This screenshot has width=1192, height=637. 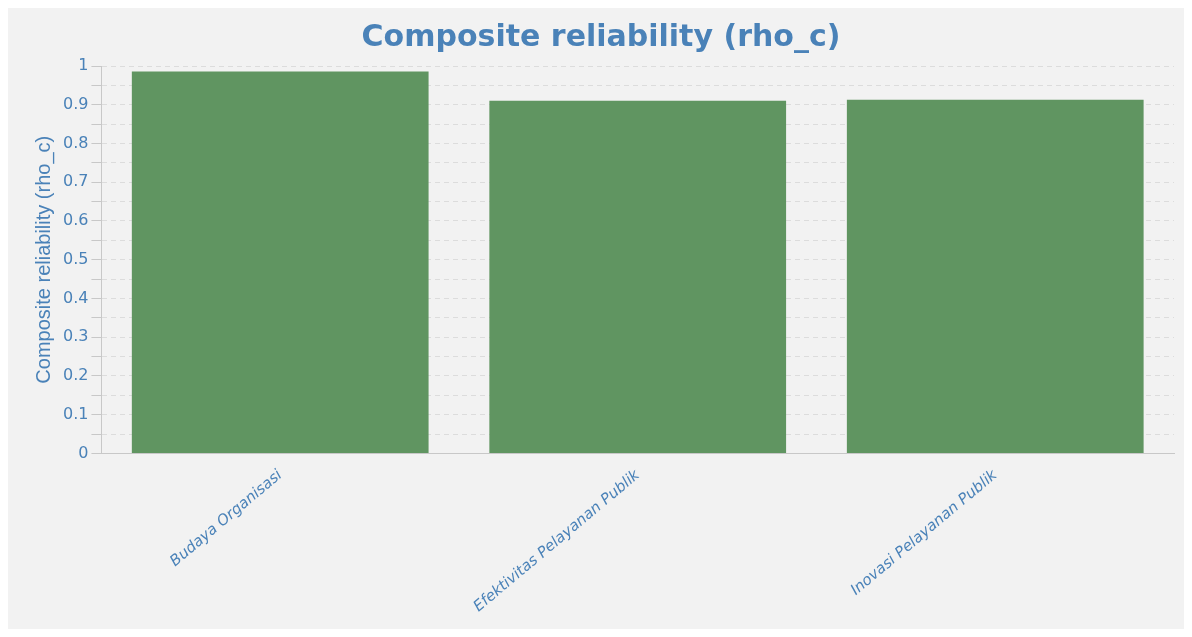 What do you see at coordinates (75, 413) in the screenshot?
I see `y-tick-label: 0.1` at bounding box center [75, 413].